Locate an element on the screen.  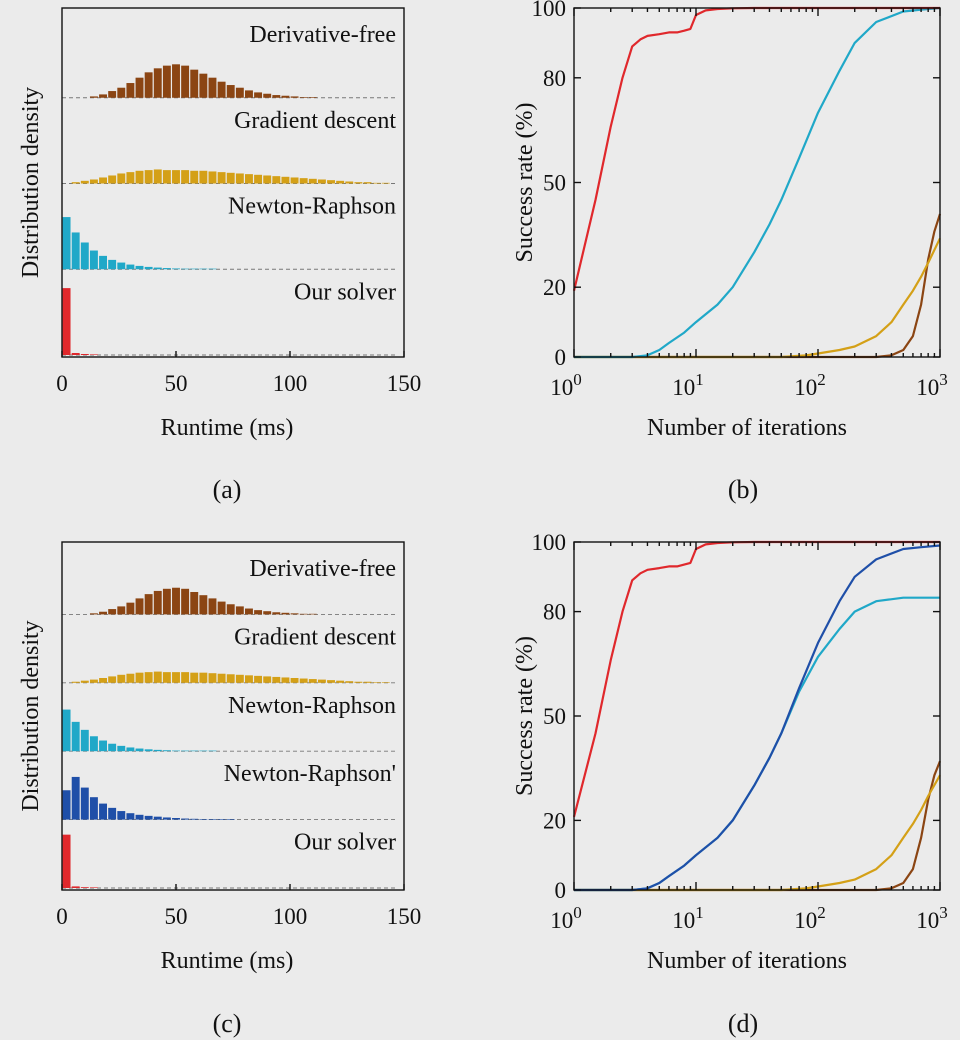
x-axis-label: Number of iterations is located at coordinates (747, 428).